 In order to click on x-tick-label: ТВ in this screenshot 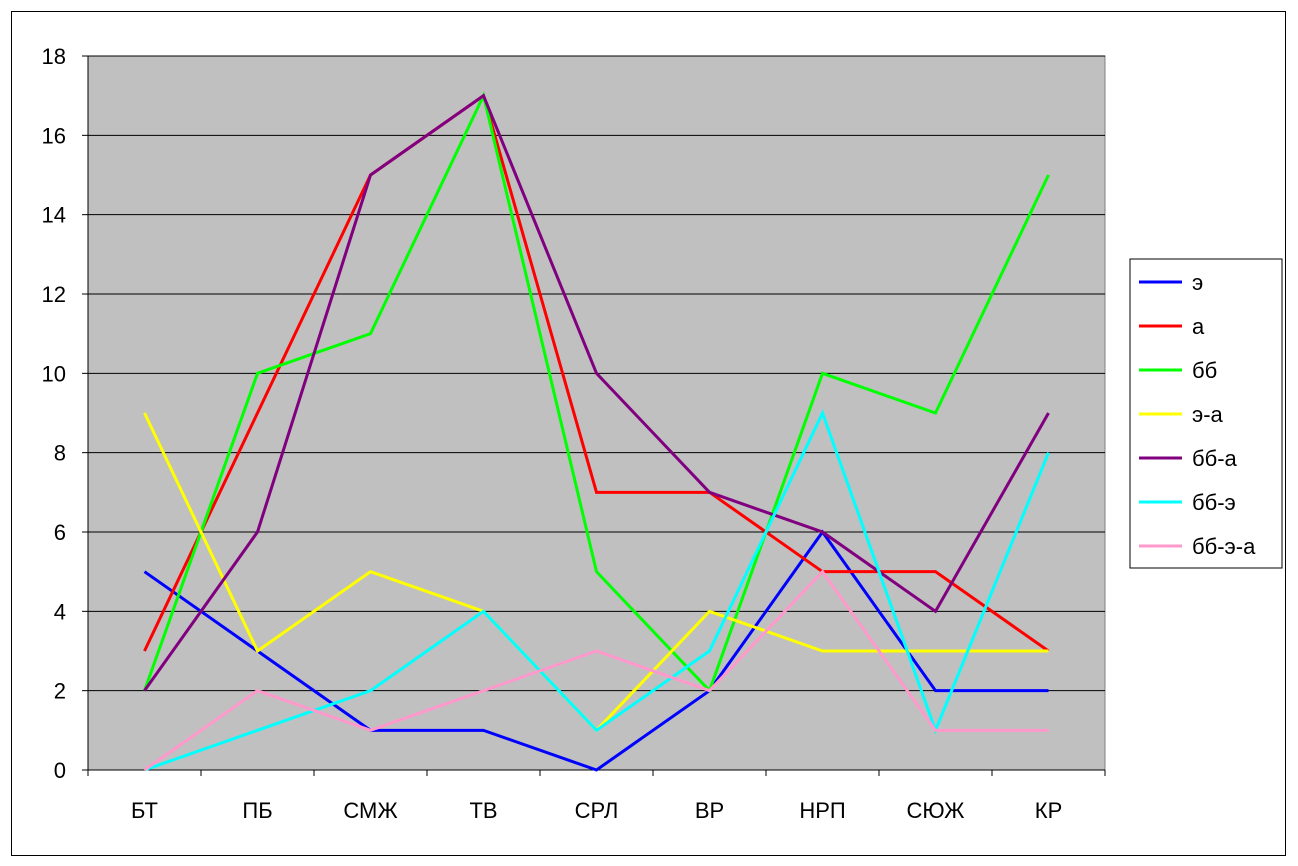, I will do `click(483, 810)`.